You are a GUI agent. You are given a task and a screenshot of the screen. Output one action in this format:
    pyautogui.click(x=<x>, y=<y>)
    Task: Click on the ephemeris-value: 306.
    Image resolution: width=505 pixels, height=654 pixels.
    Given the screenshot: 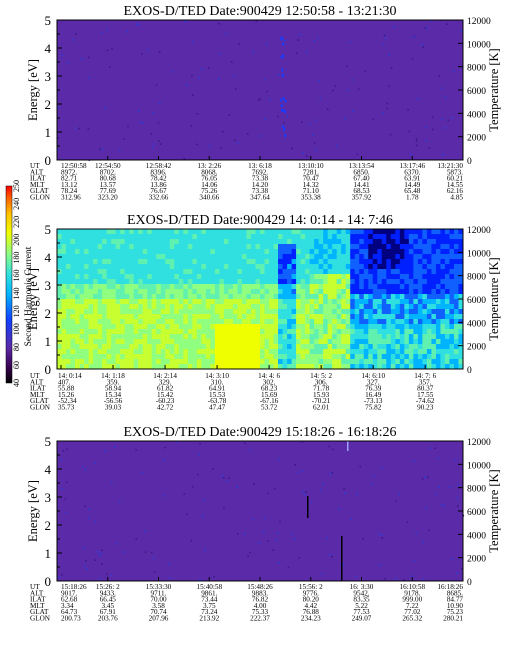 What is the action you would take?
    pyautogui.click(x=321, y=382)
    